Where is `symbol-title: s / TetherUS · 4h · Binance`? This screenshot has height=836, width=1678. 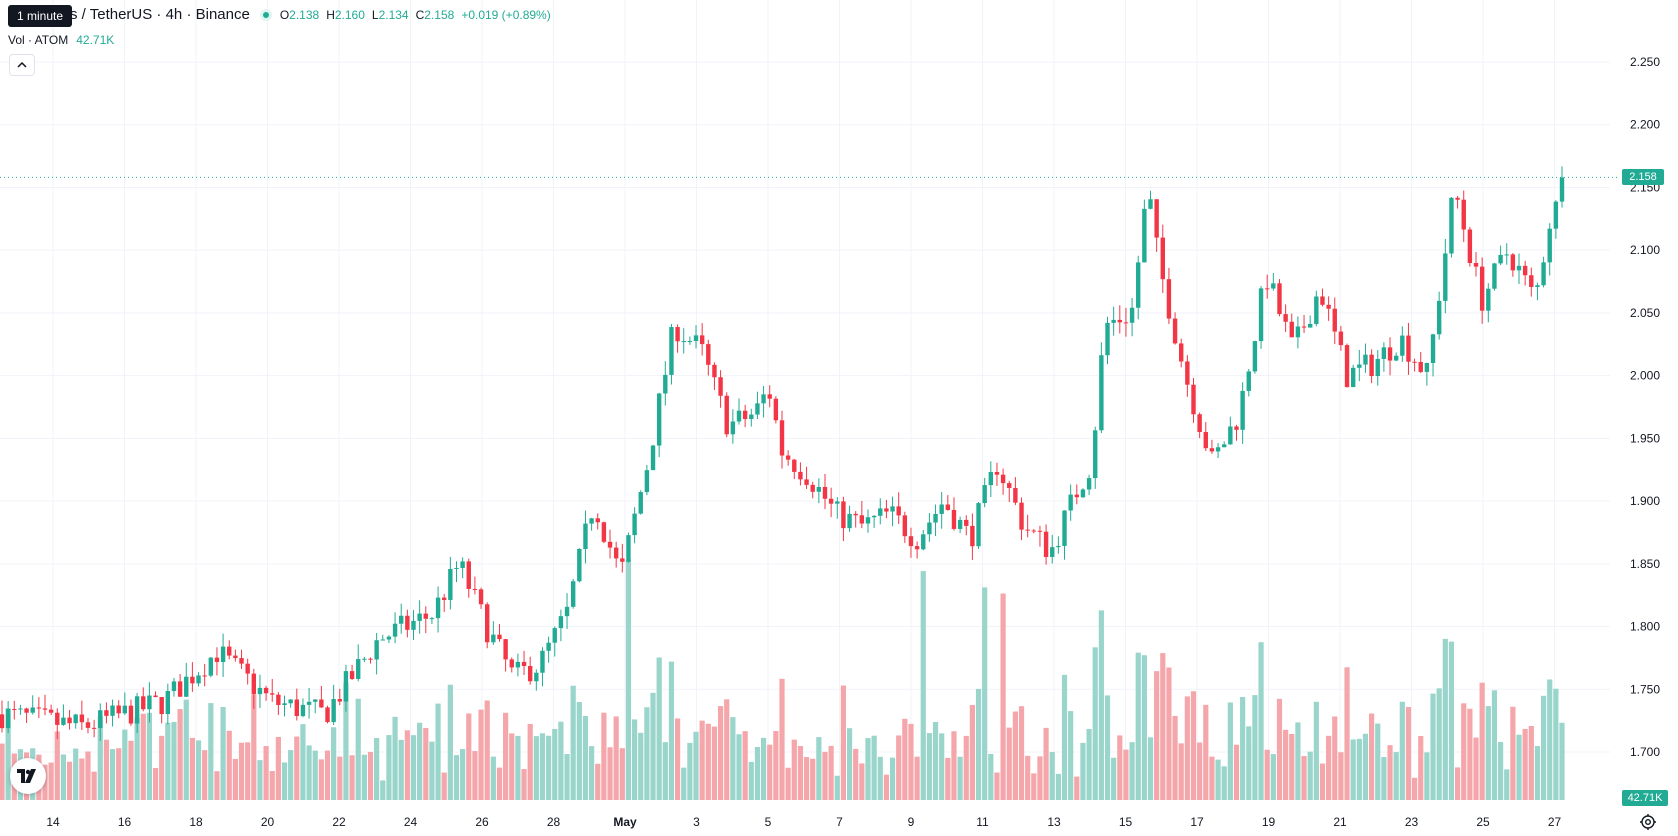 symbol-title: s / TetherUS · 4h · Binance is located at coordinates (160, 14).